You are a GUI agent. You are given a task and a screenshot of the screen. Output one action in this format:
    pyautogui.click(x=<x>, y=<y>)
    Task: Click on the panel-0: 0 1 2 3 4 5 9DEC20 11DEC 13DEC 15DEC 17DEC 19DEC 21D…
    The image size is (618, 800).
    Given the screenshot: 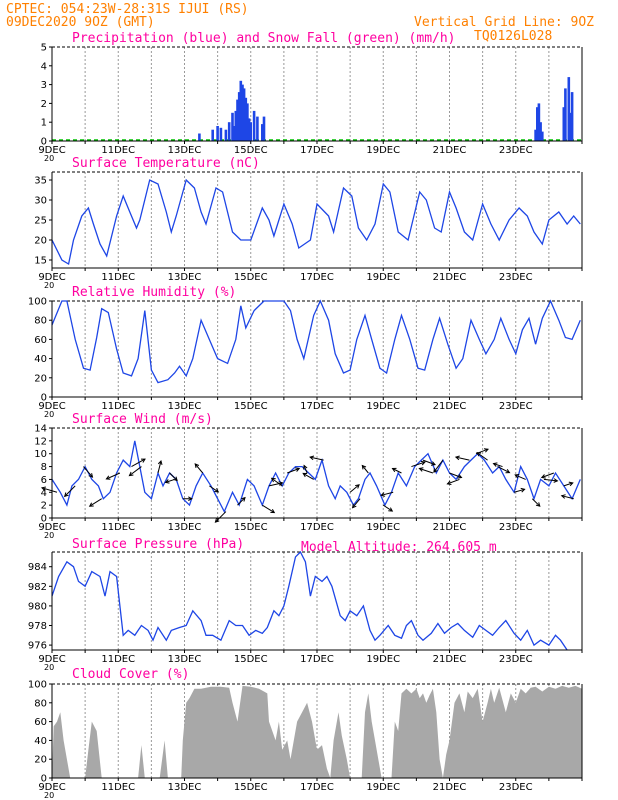 What is the action you would take?
    pyautogui.click(x=310, y=97)
    